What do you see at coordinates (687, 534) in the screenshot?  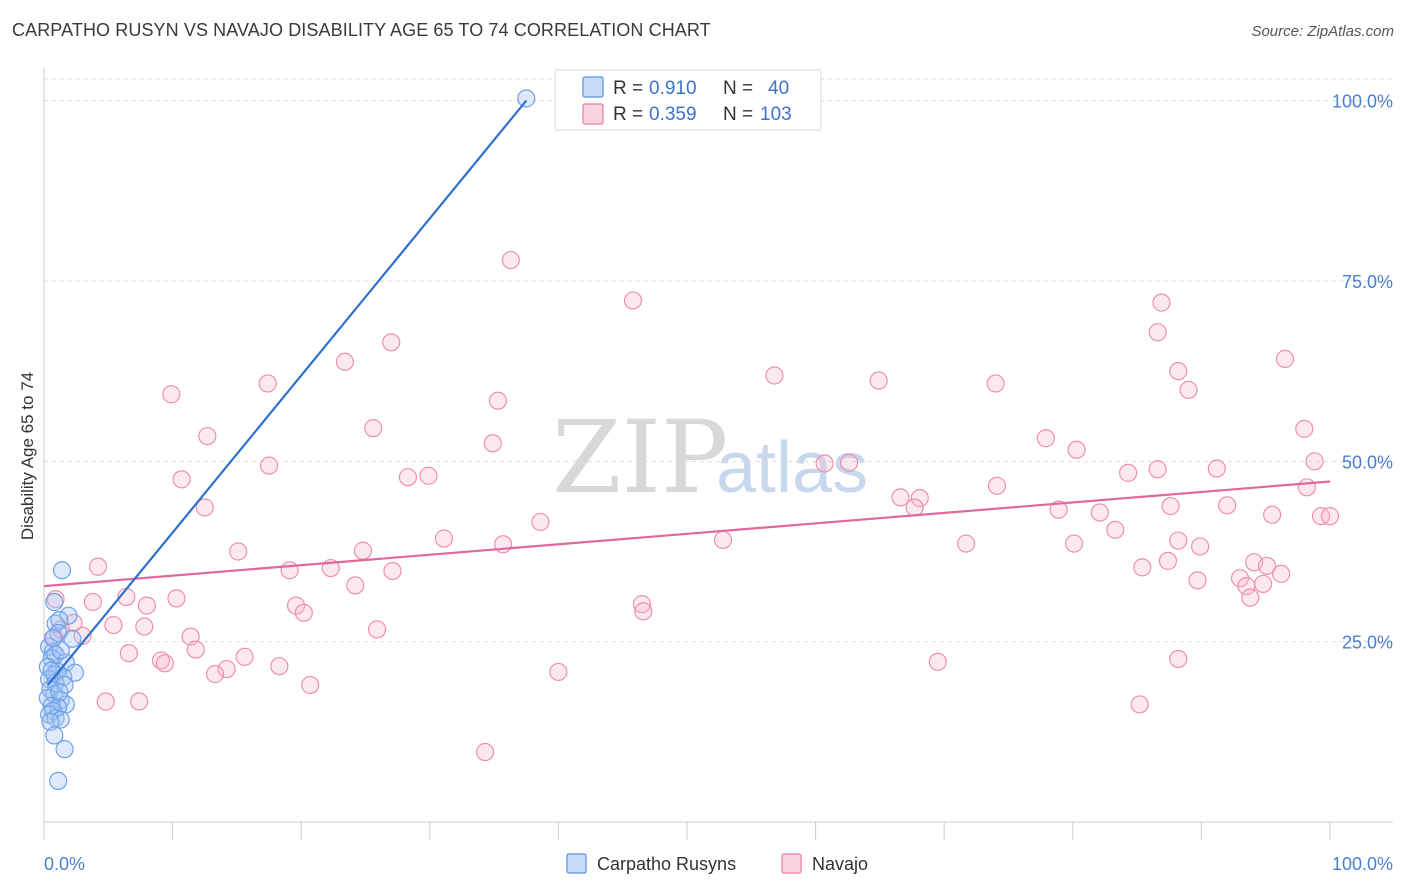 I see `navajo-trend-line` at bounding box center [687, 534].